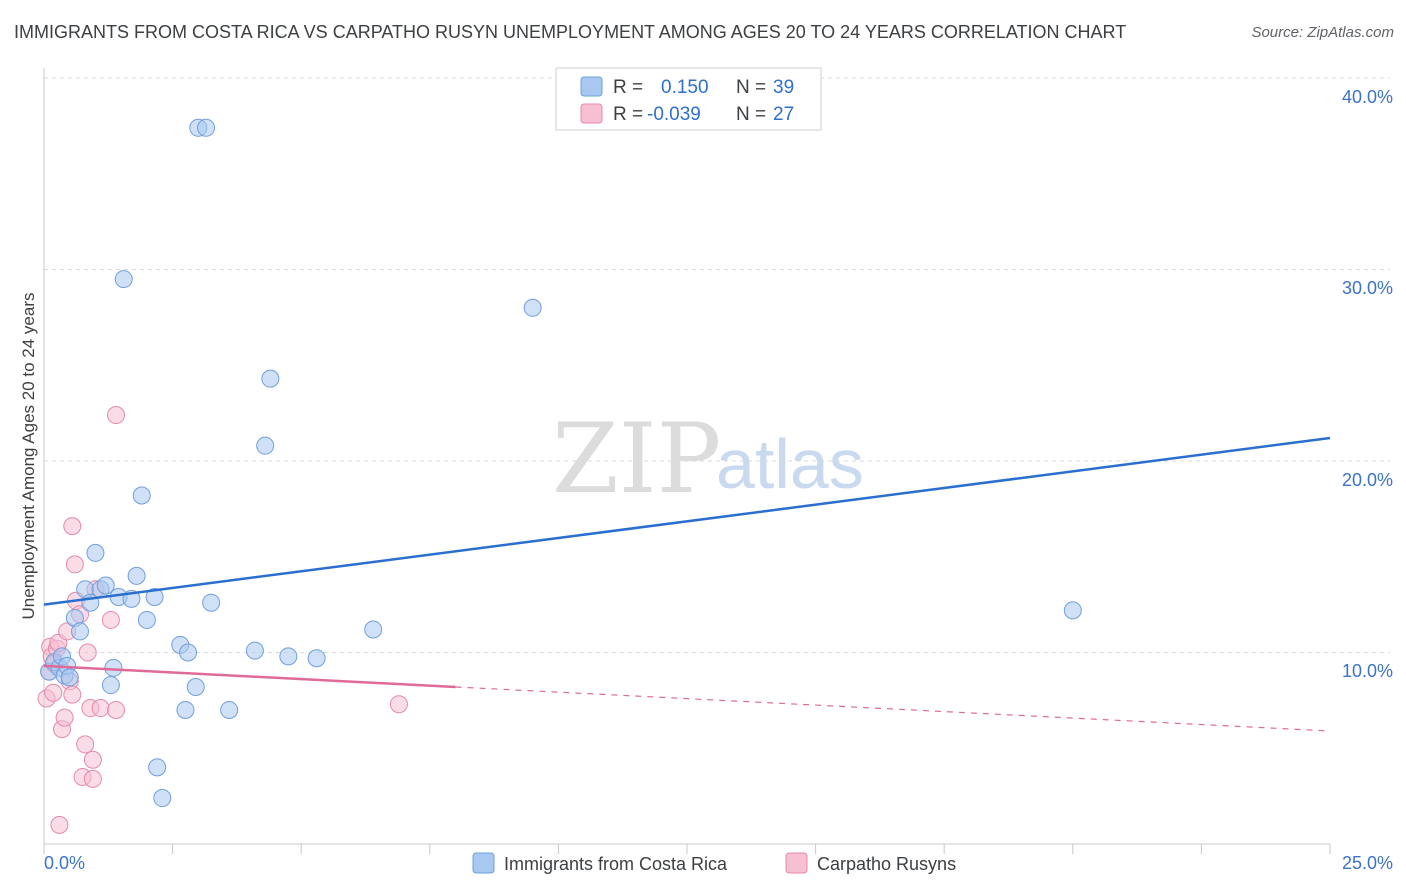 Image resolution: width=1406 pixels, height=892 pixels. I want to click on correlation-legend: R = 0.150 N = 39 R = -0.039 N = 27, so click(688, 99).